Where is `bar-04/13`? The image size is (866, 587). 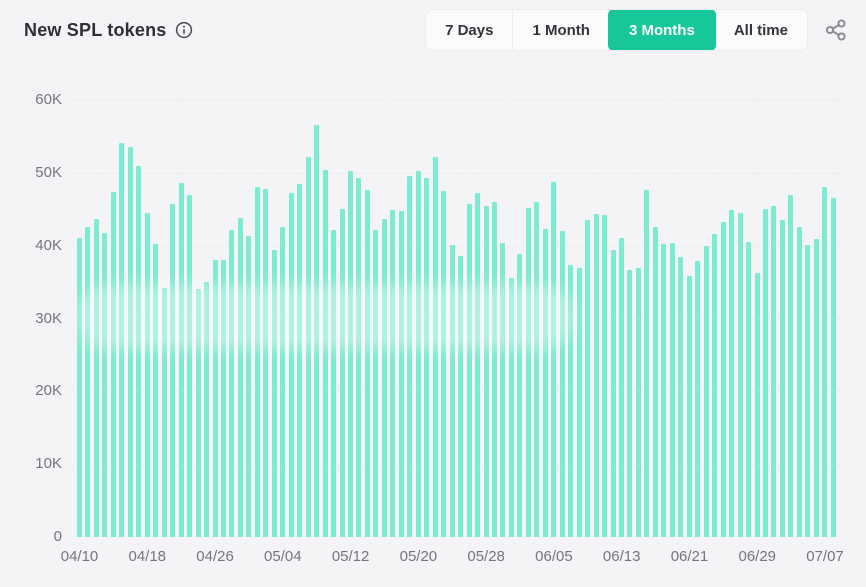
bar-04/13 is located at coordinates (105, 385).